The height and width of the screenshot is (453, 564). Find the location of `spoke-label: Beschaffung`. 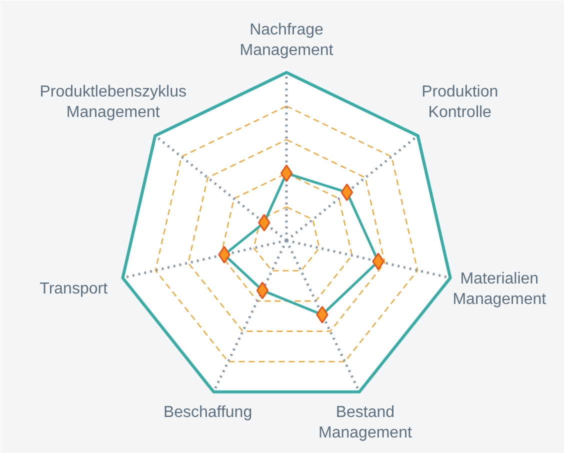

spoke-label: Beschaffung is located at coordinates (207, 412).